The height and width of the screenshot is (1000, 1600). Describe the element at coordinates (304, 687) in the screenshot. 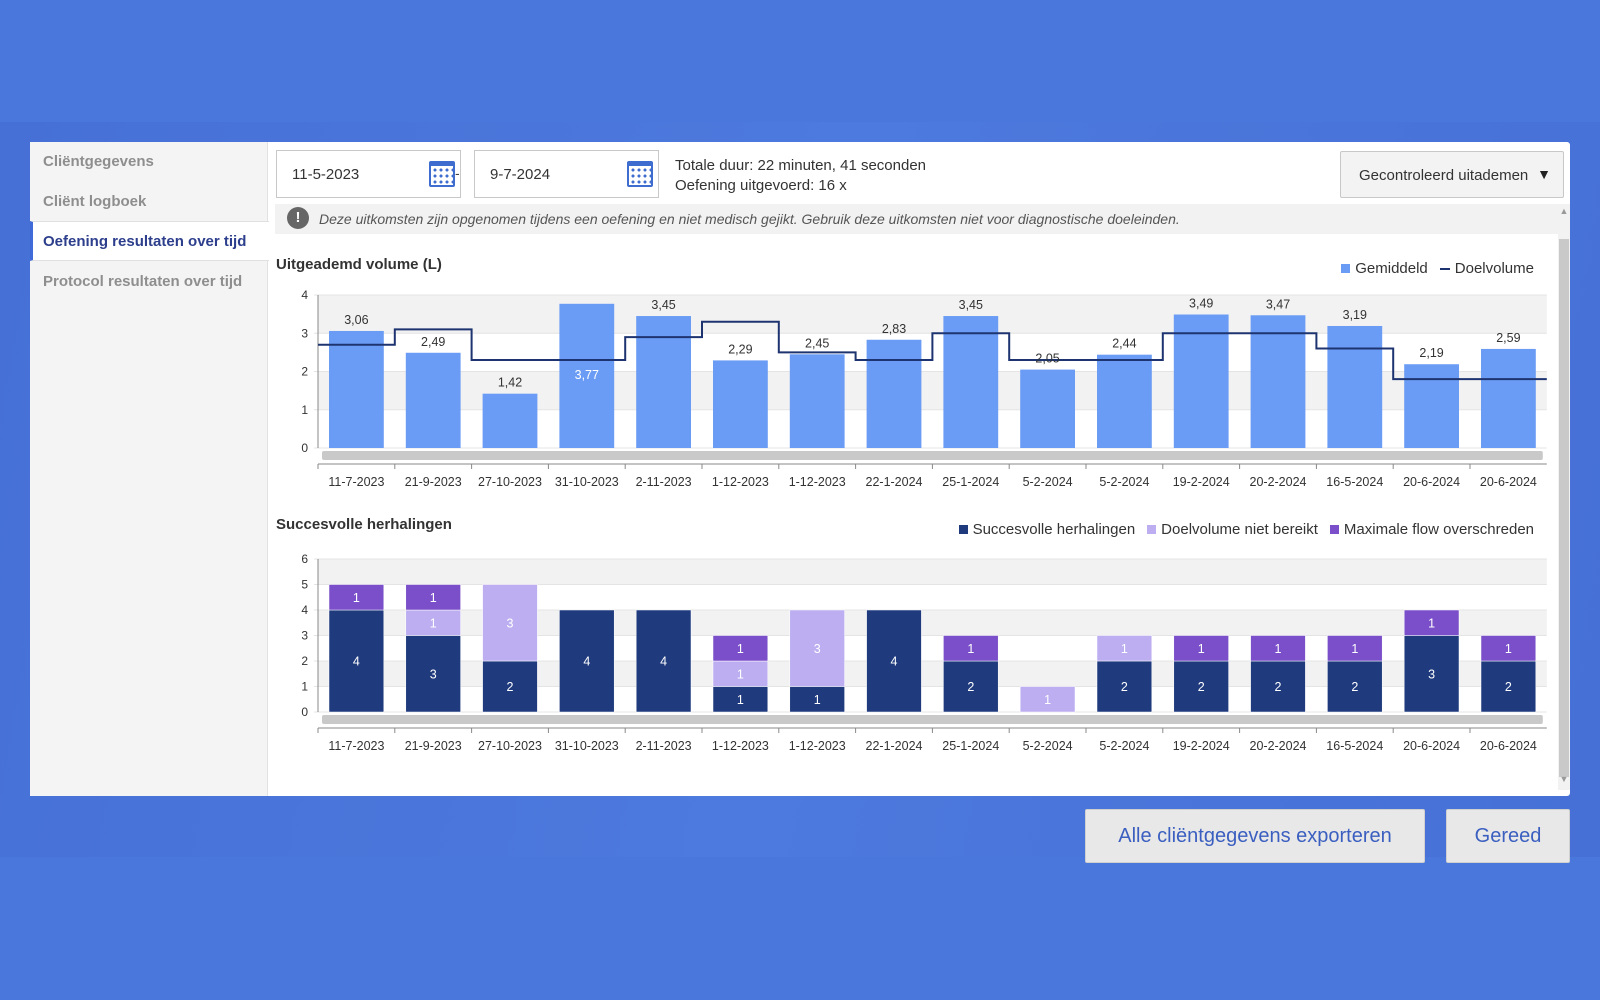

I see `y-tick-label: 1` at that location.